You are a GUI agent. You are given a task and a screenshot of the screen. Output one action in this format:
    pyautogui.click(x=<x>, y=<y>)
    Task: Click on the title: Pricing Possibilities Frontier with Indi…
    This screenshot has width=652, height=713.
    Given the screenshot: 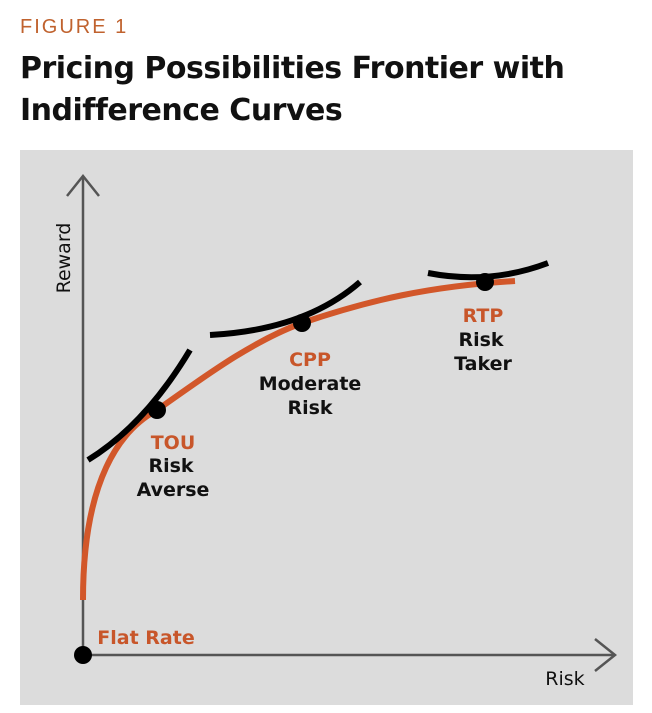 What is the action you would take?
    pyautogui.click(x=292, y=89)
    